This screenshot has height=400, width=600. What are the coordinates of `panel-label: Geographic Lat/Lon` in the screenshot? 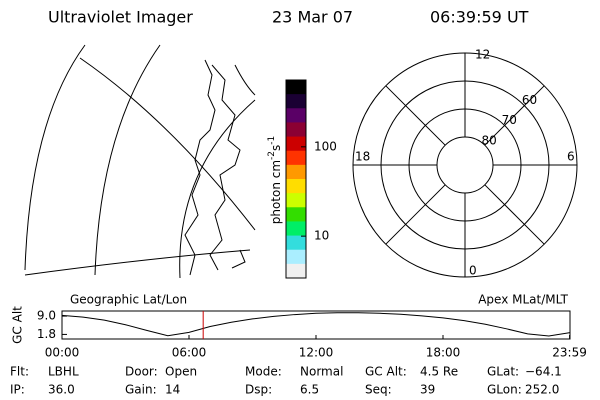 It's located at (128, 300).